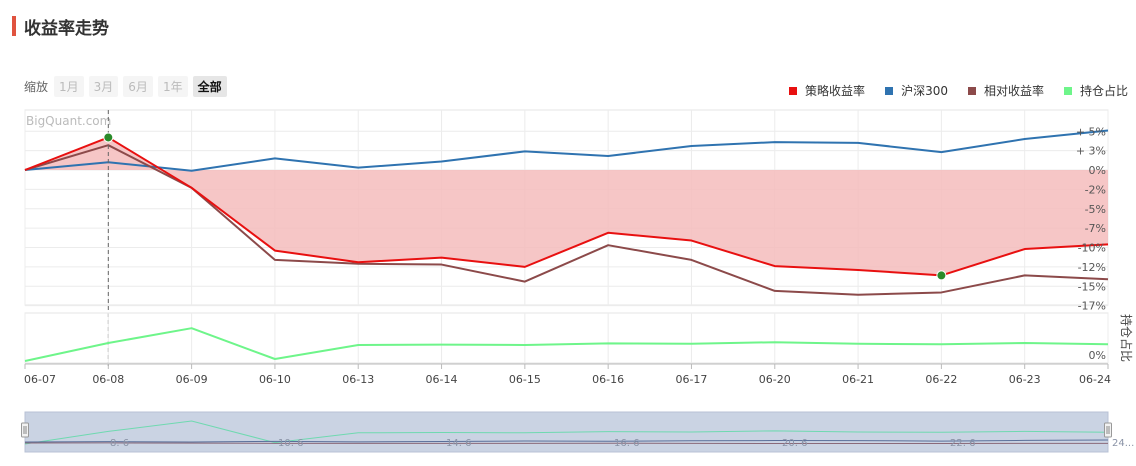 This screenshot has height=466, width=1136. Describe the element at coordinates (108, 379) in the screenshot. I see `x-tick-label: 06-08` at that location.